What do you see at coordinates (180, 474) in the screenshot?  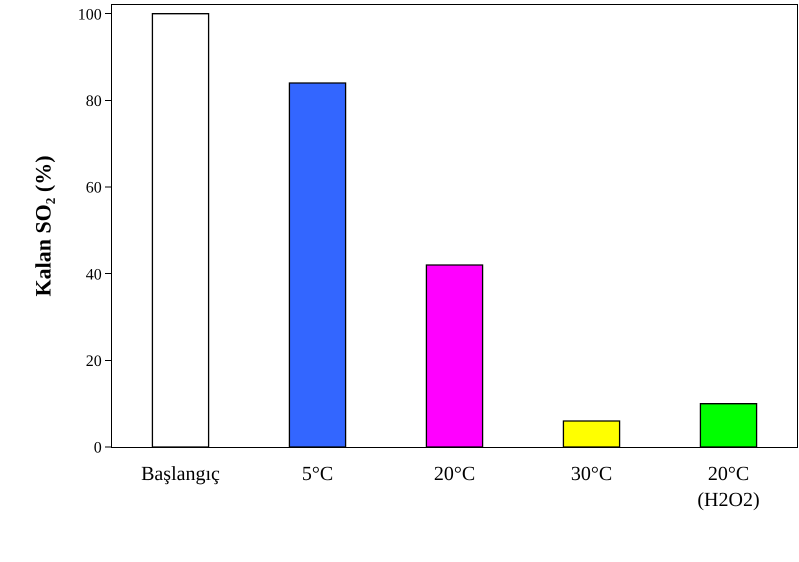 I see `x-tick-label: Başlangıç` at bounding box center [180, 474].